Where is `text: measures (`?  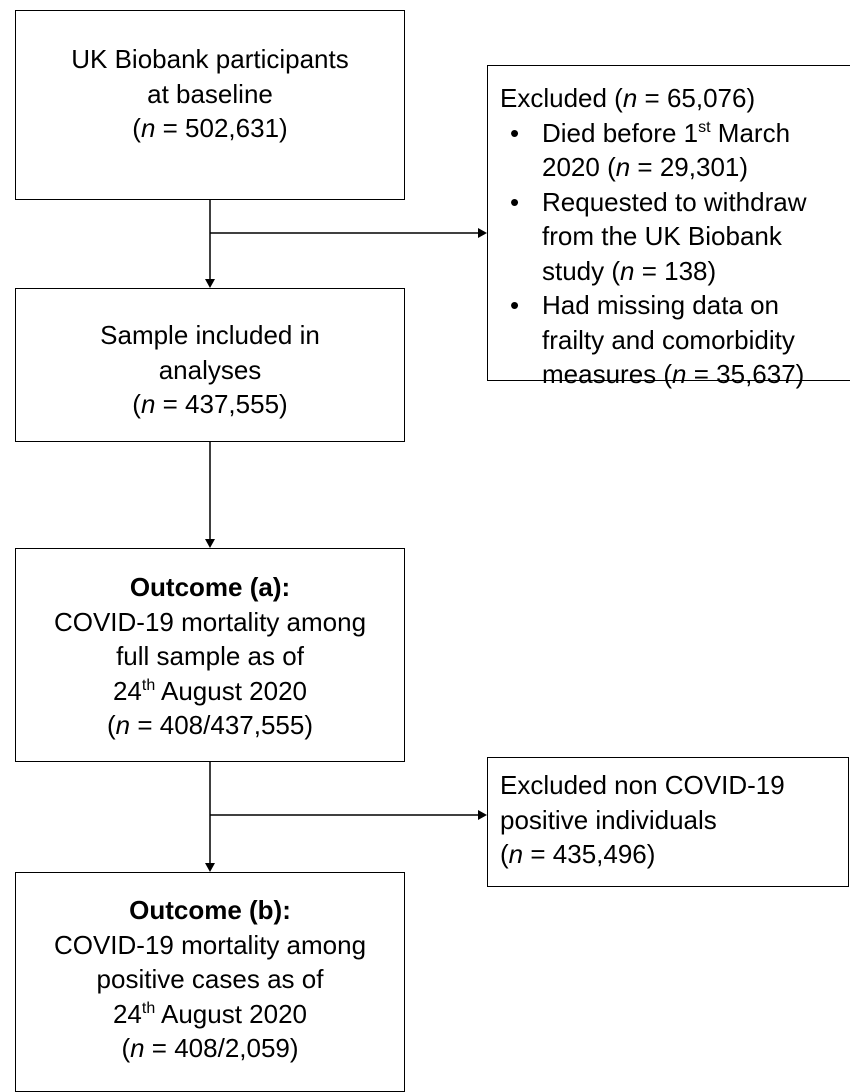 text: measures ( is located at coordinates (607, 374).